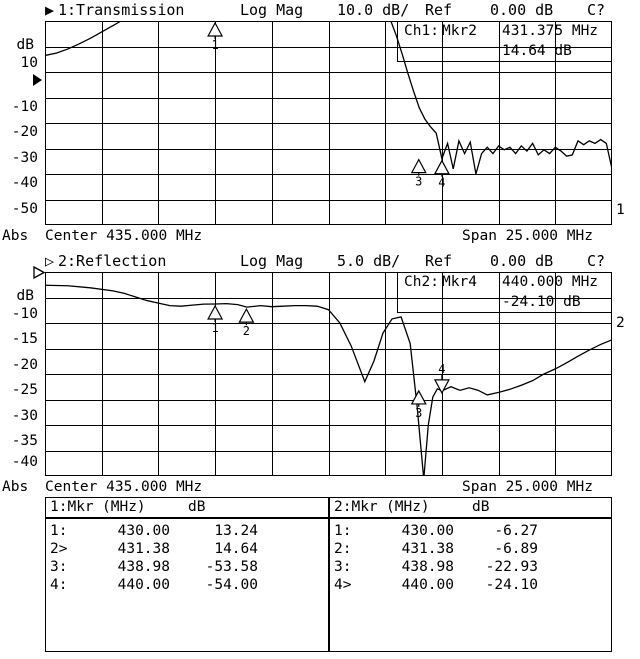 The image size is (640, 659). Describe the element at coordinates (511, 567) in the screenshot. I see `mk2-row-amp: -22.93` at that location.